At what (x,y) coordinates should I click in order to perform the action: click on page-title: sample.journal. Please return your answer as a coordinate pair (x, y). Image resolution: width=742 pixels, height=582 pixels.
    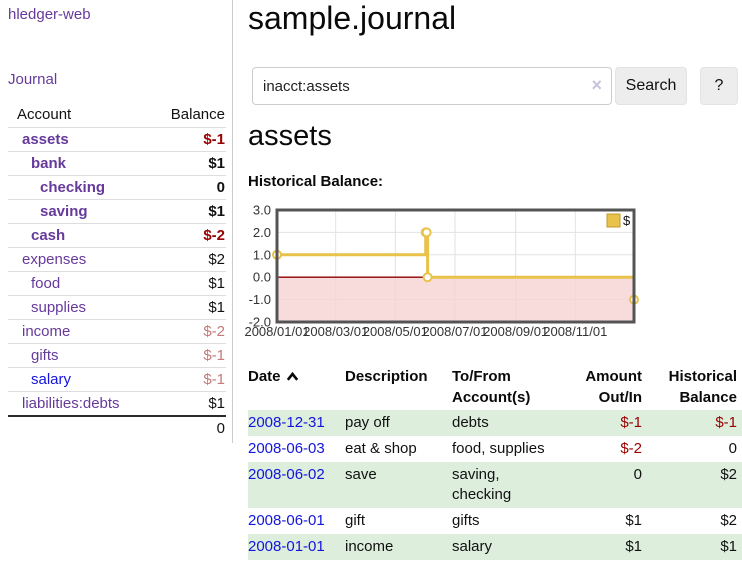
    Looking at the image, I should click on (352, 18).